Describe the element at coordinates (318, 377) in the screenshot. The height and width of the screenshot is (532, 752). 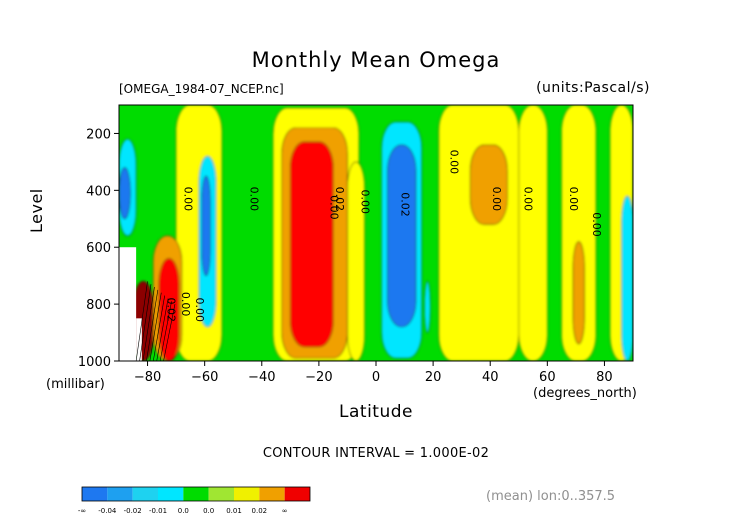
I see `x-tick-label: −20` at that location.